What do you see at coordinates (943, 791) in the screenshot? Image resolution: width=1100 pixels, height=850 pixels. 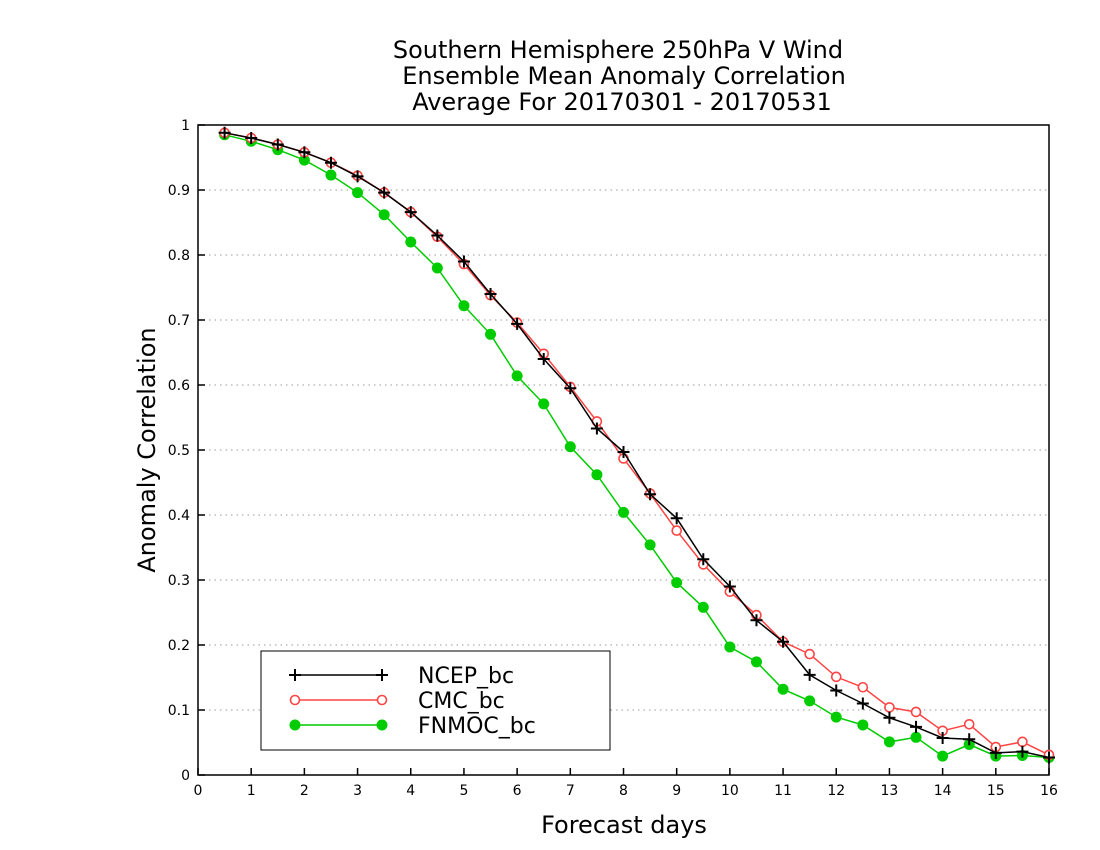 I see `x-tick-label: 14` at bounding box center [943, 791].